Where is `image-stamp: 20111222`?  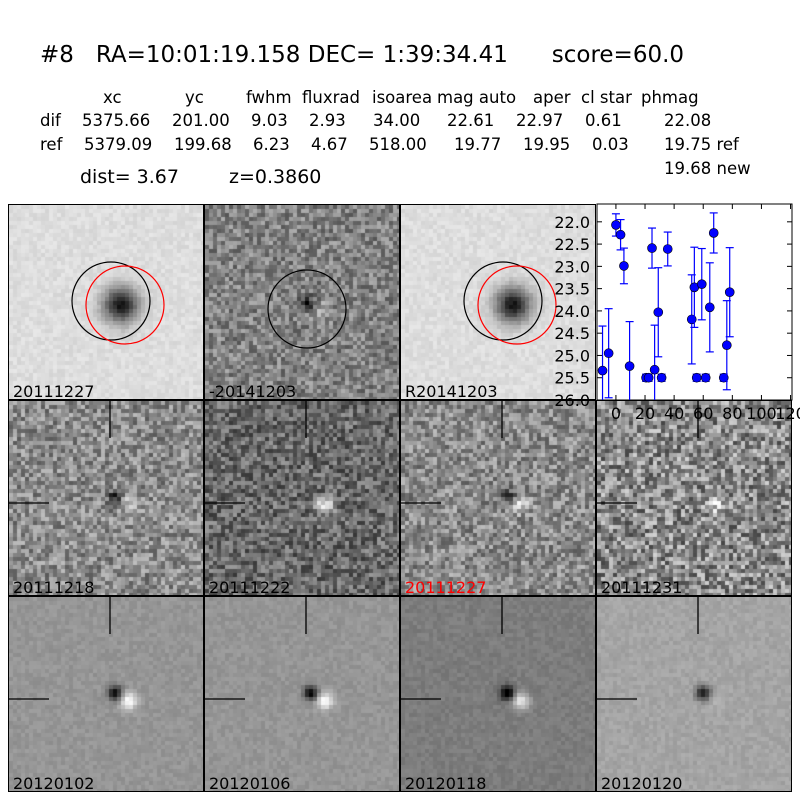
image-stamp: 20111222 is located at coordinates (302, 498).